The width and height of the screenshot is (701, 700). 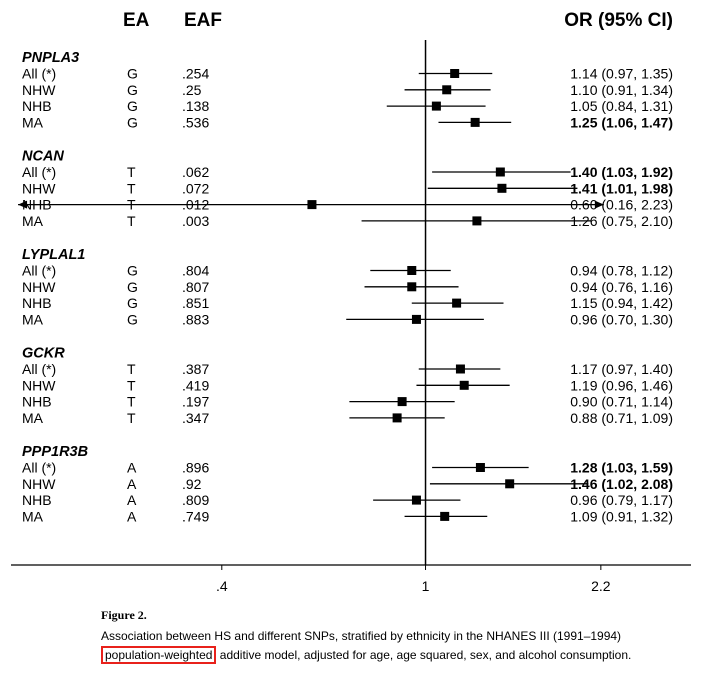 What do you see at coordinates (195, 74) in the screenshot?
I see `effect-allele-frequency: .254` at bounding box center [195, 74].